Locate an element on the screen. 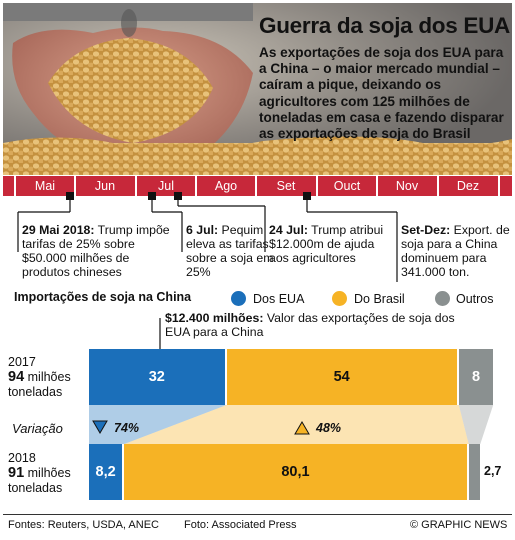 The image size is (515, 540). bar-segment-2017-us: 32 is located at coordinates (157, 377).